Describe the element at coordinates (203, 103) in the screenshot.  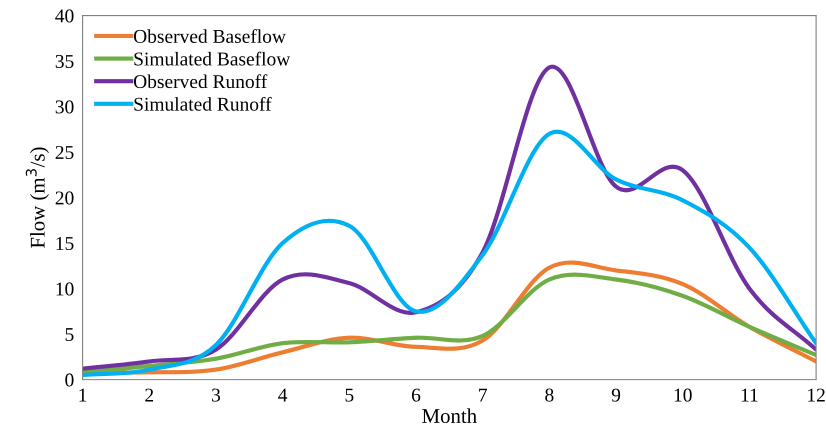
I see `legend-label: Simulated Runoff` at that location.